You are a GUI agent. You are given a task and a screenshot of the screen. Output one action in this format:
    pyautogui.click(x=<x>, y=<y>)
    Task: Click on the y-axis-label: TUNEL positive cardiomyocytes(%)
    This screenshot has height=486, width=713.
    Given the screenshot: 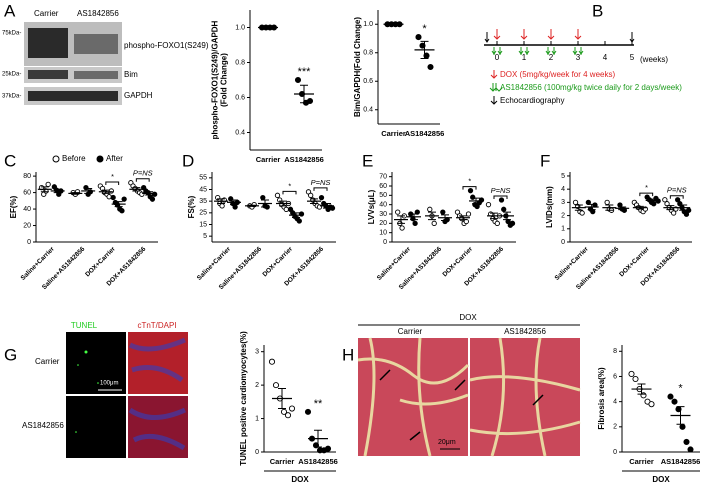 What is the action you would take?
    pyautogui.click(x=243, y=398)
    